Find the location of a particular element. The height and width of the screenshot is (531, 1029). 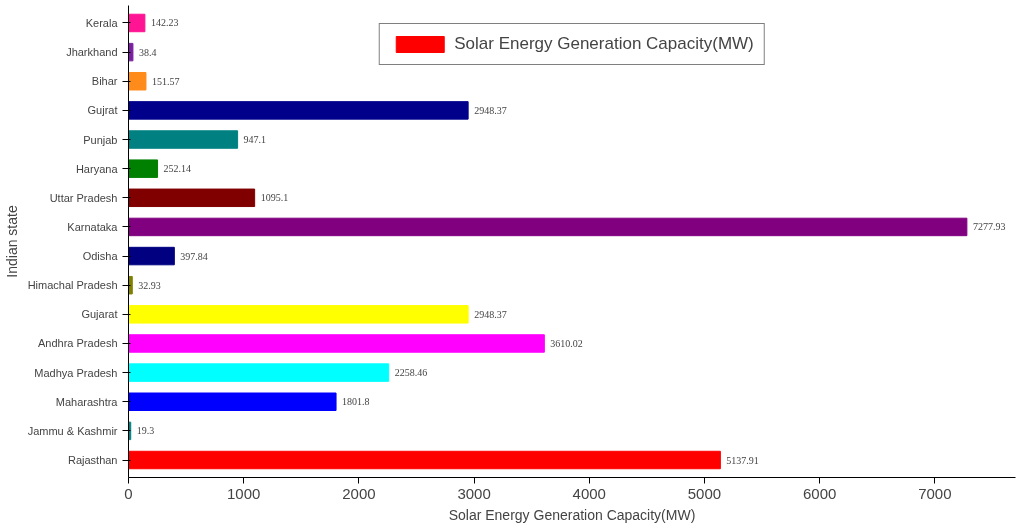

y-axis-title: Indian state is located at coordinates (11, 241).